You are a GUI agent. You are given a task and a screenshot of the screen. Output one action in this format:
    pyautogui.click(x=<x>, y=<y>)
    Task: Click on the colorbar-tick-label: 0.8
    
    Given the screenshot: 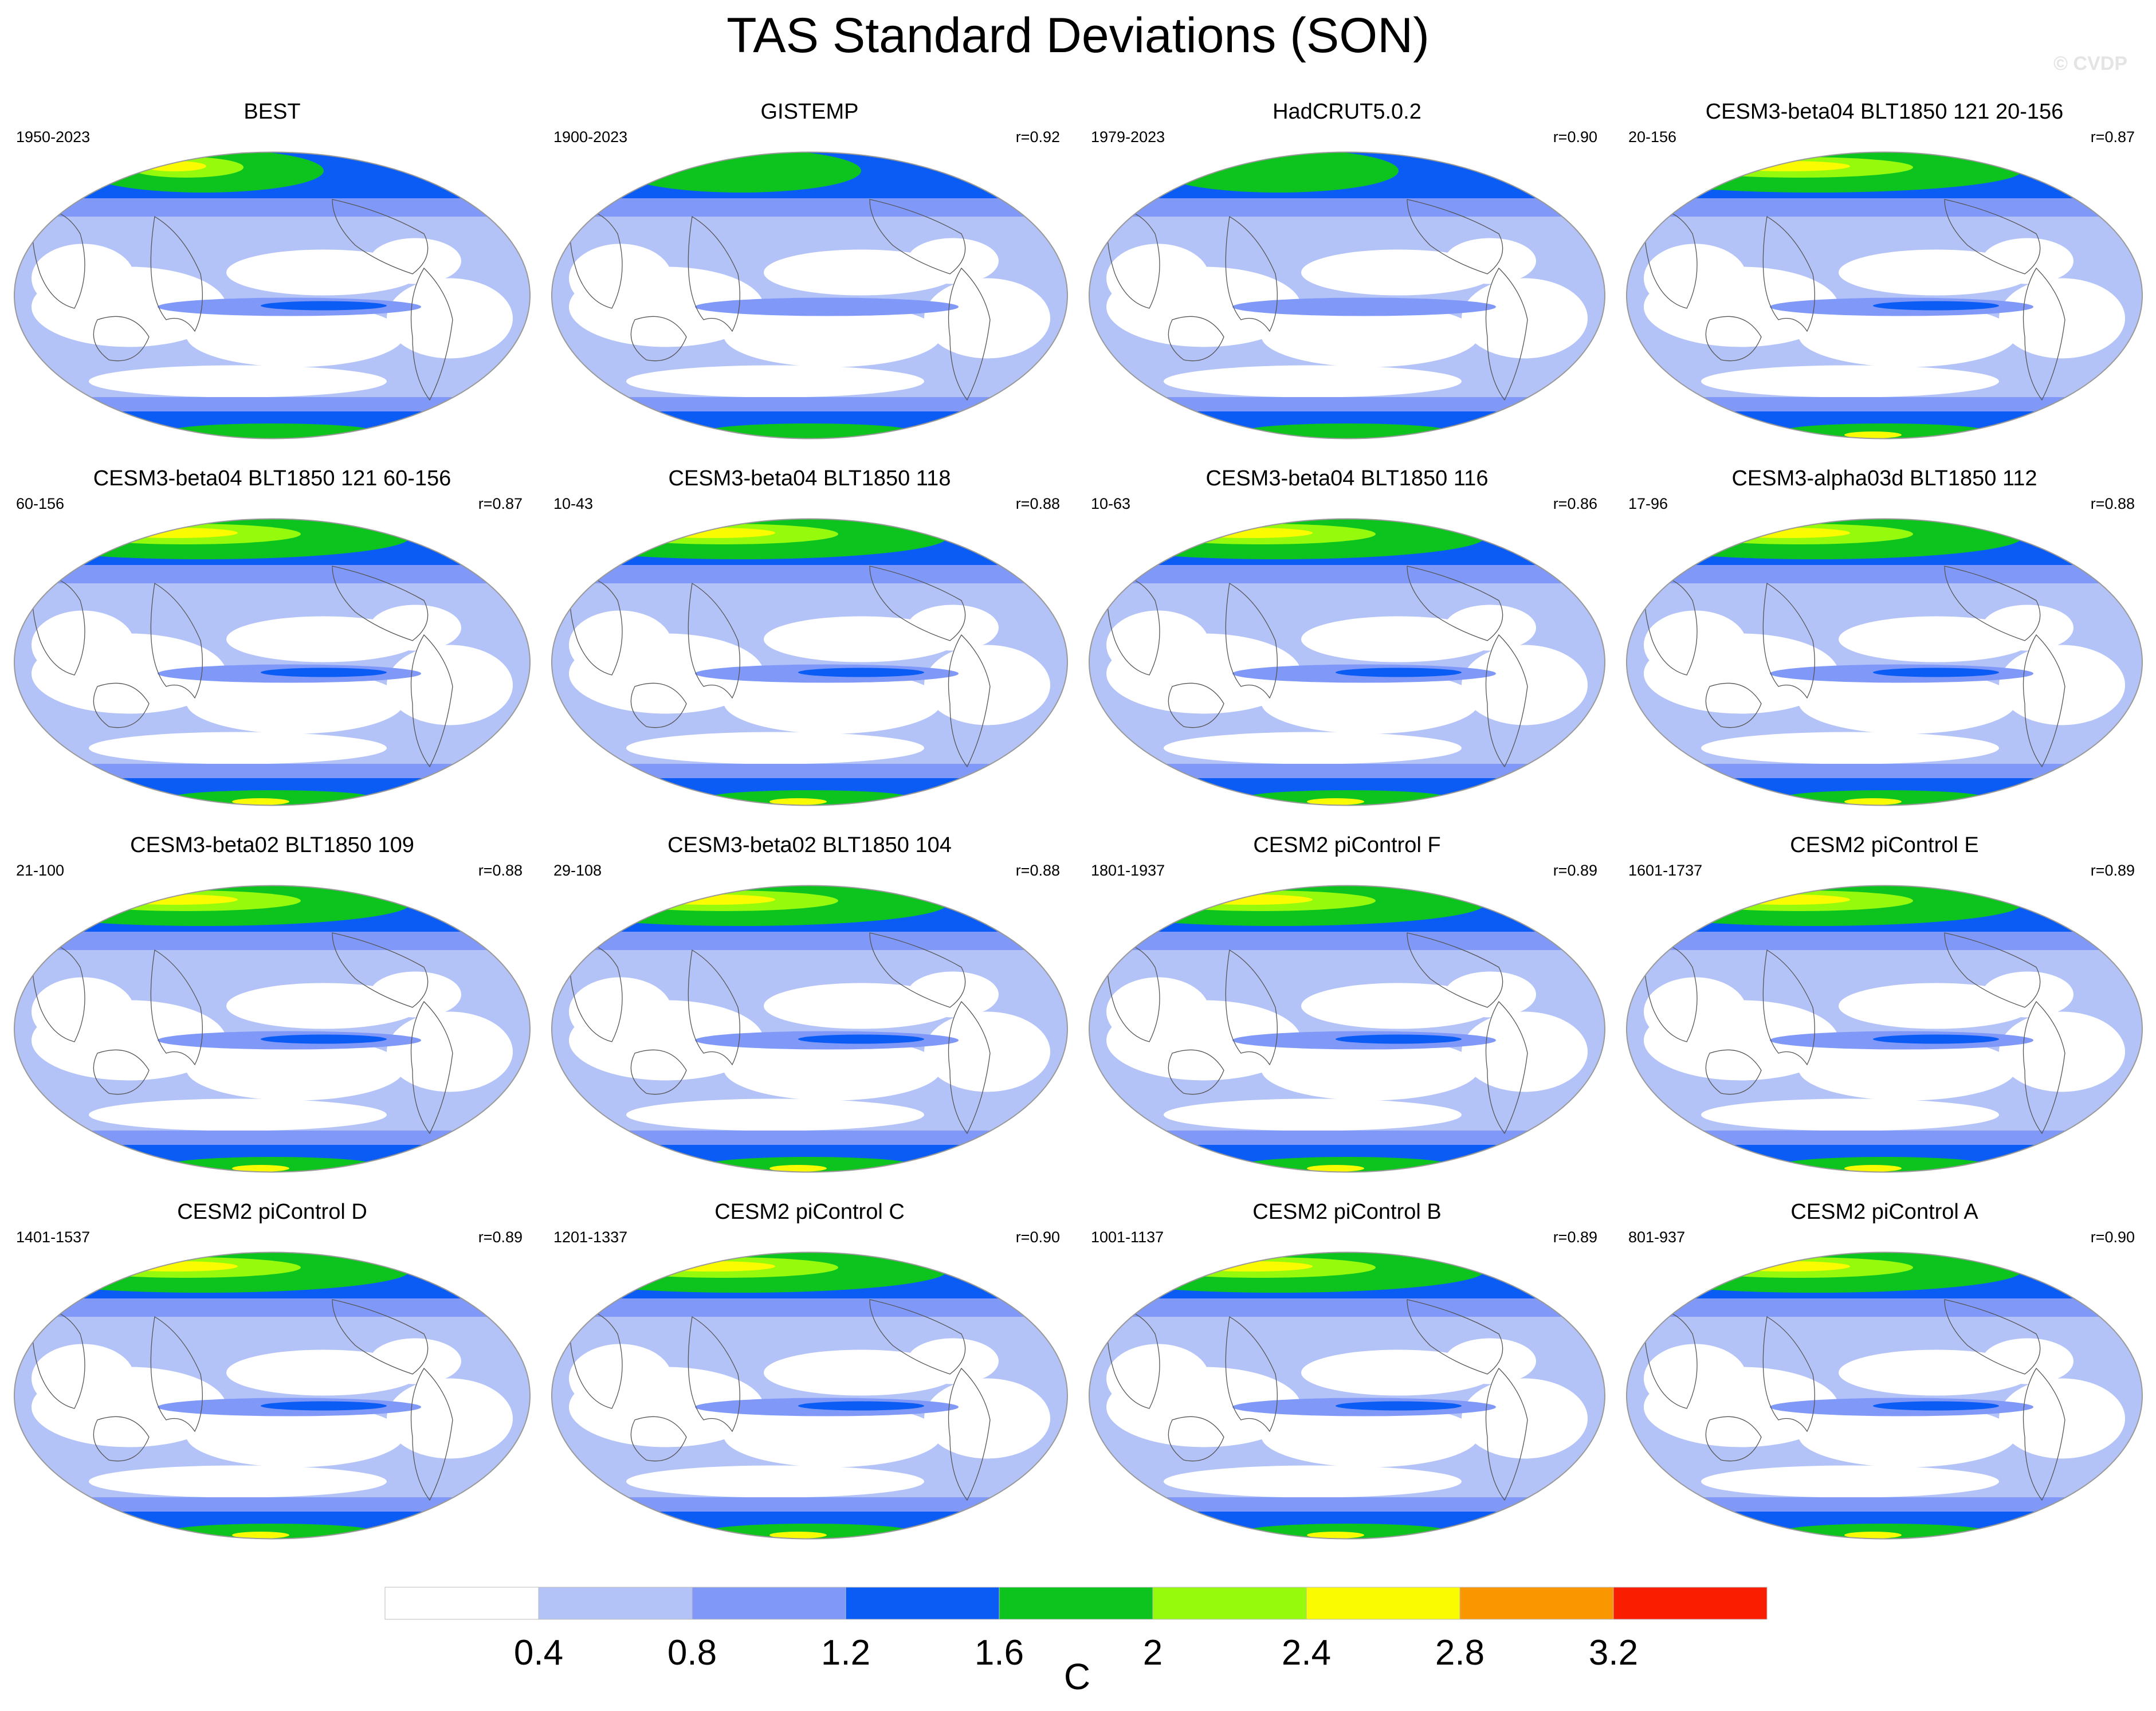 What is the action you would take?
    pyautogui.click(x=692, y=1653)
    